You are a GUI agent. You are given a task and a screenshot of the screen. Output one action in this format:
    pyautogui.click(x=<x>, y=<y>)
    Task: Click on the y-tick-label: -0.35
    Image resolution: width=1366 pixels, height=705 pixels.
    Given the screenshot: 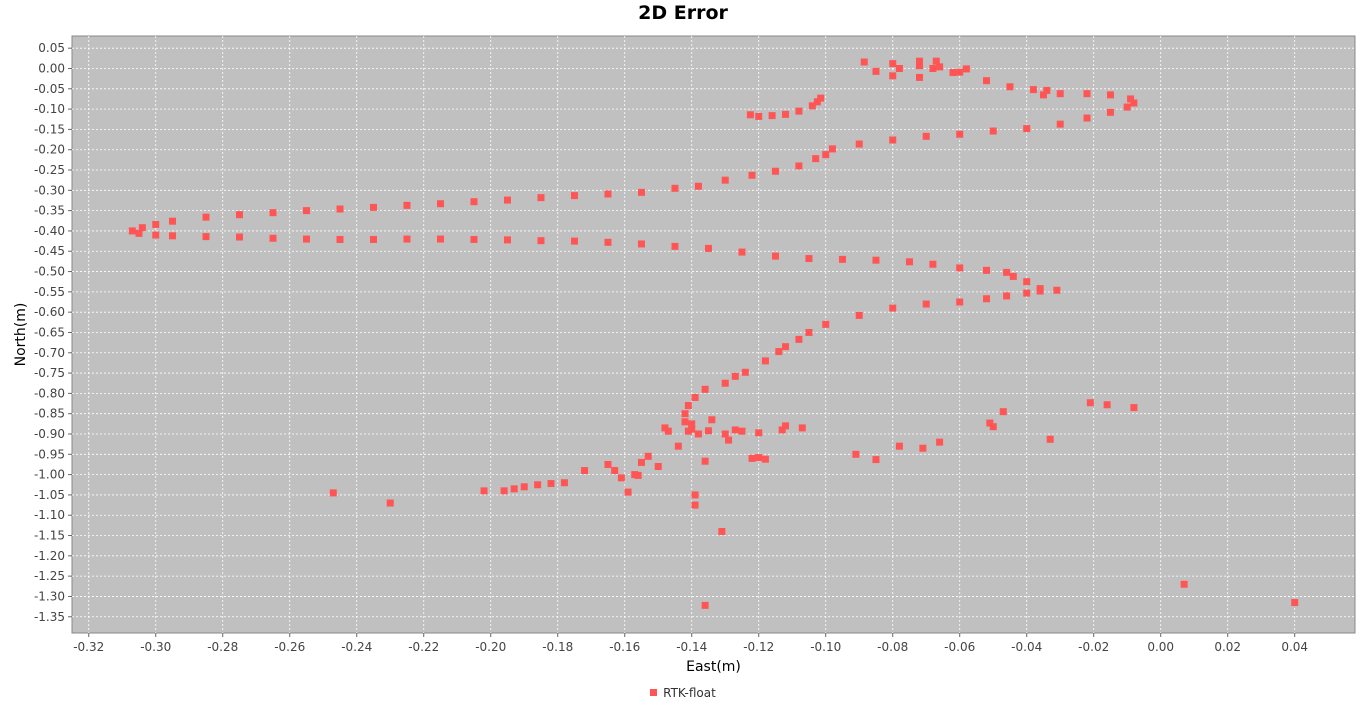 What is the action you would take?
    pyautogui.click(x=49, y=211)
    